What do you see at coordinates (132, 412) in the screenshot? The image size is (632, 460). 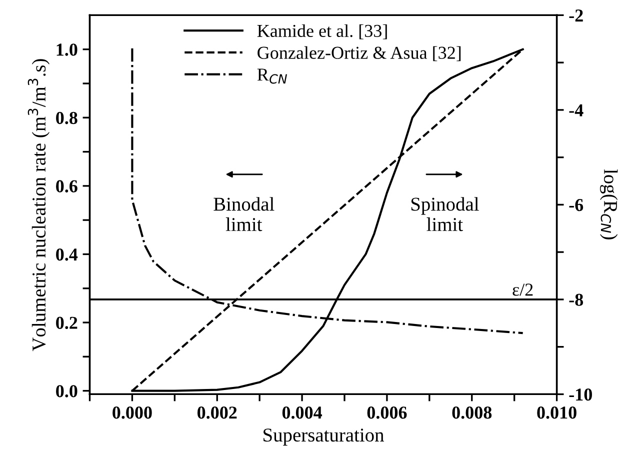 I see `x-tick-label: 0.000` at bounding box center [132, 412].